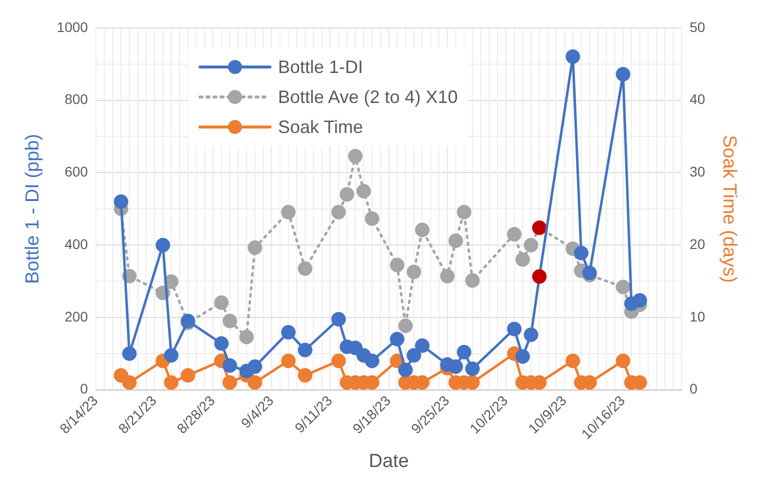 This screenshot has width=762, height=485. Describe the element at coordinates (698, 99) in the screenshot. I see `y2-tick-label: 40` at that location.